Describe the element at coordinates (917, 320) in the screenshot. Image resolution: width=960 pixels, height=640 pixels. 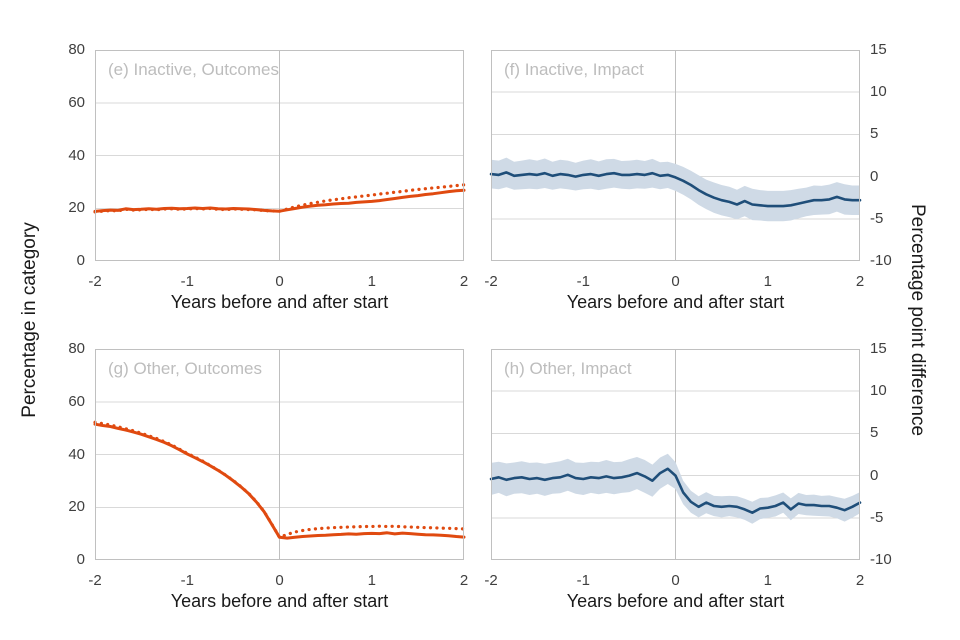
I see `right-y-axis-title: Percentage point difference` at that location.